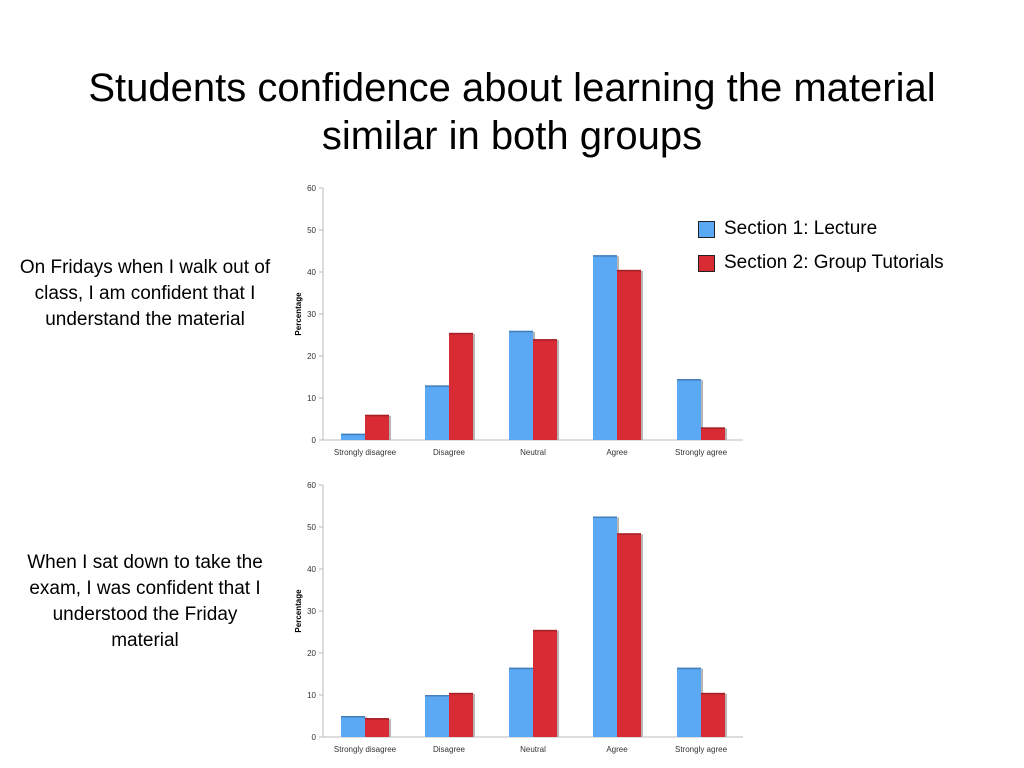 The width and height of the screenshot is (1024, 768). Describe the element at coordinates (801, 228) in the screenshot. I see `legend-label-lecture: Section 1: Lecture` at that location.